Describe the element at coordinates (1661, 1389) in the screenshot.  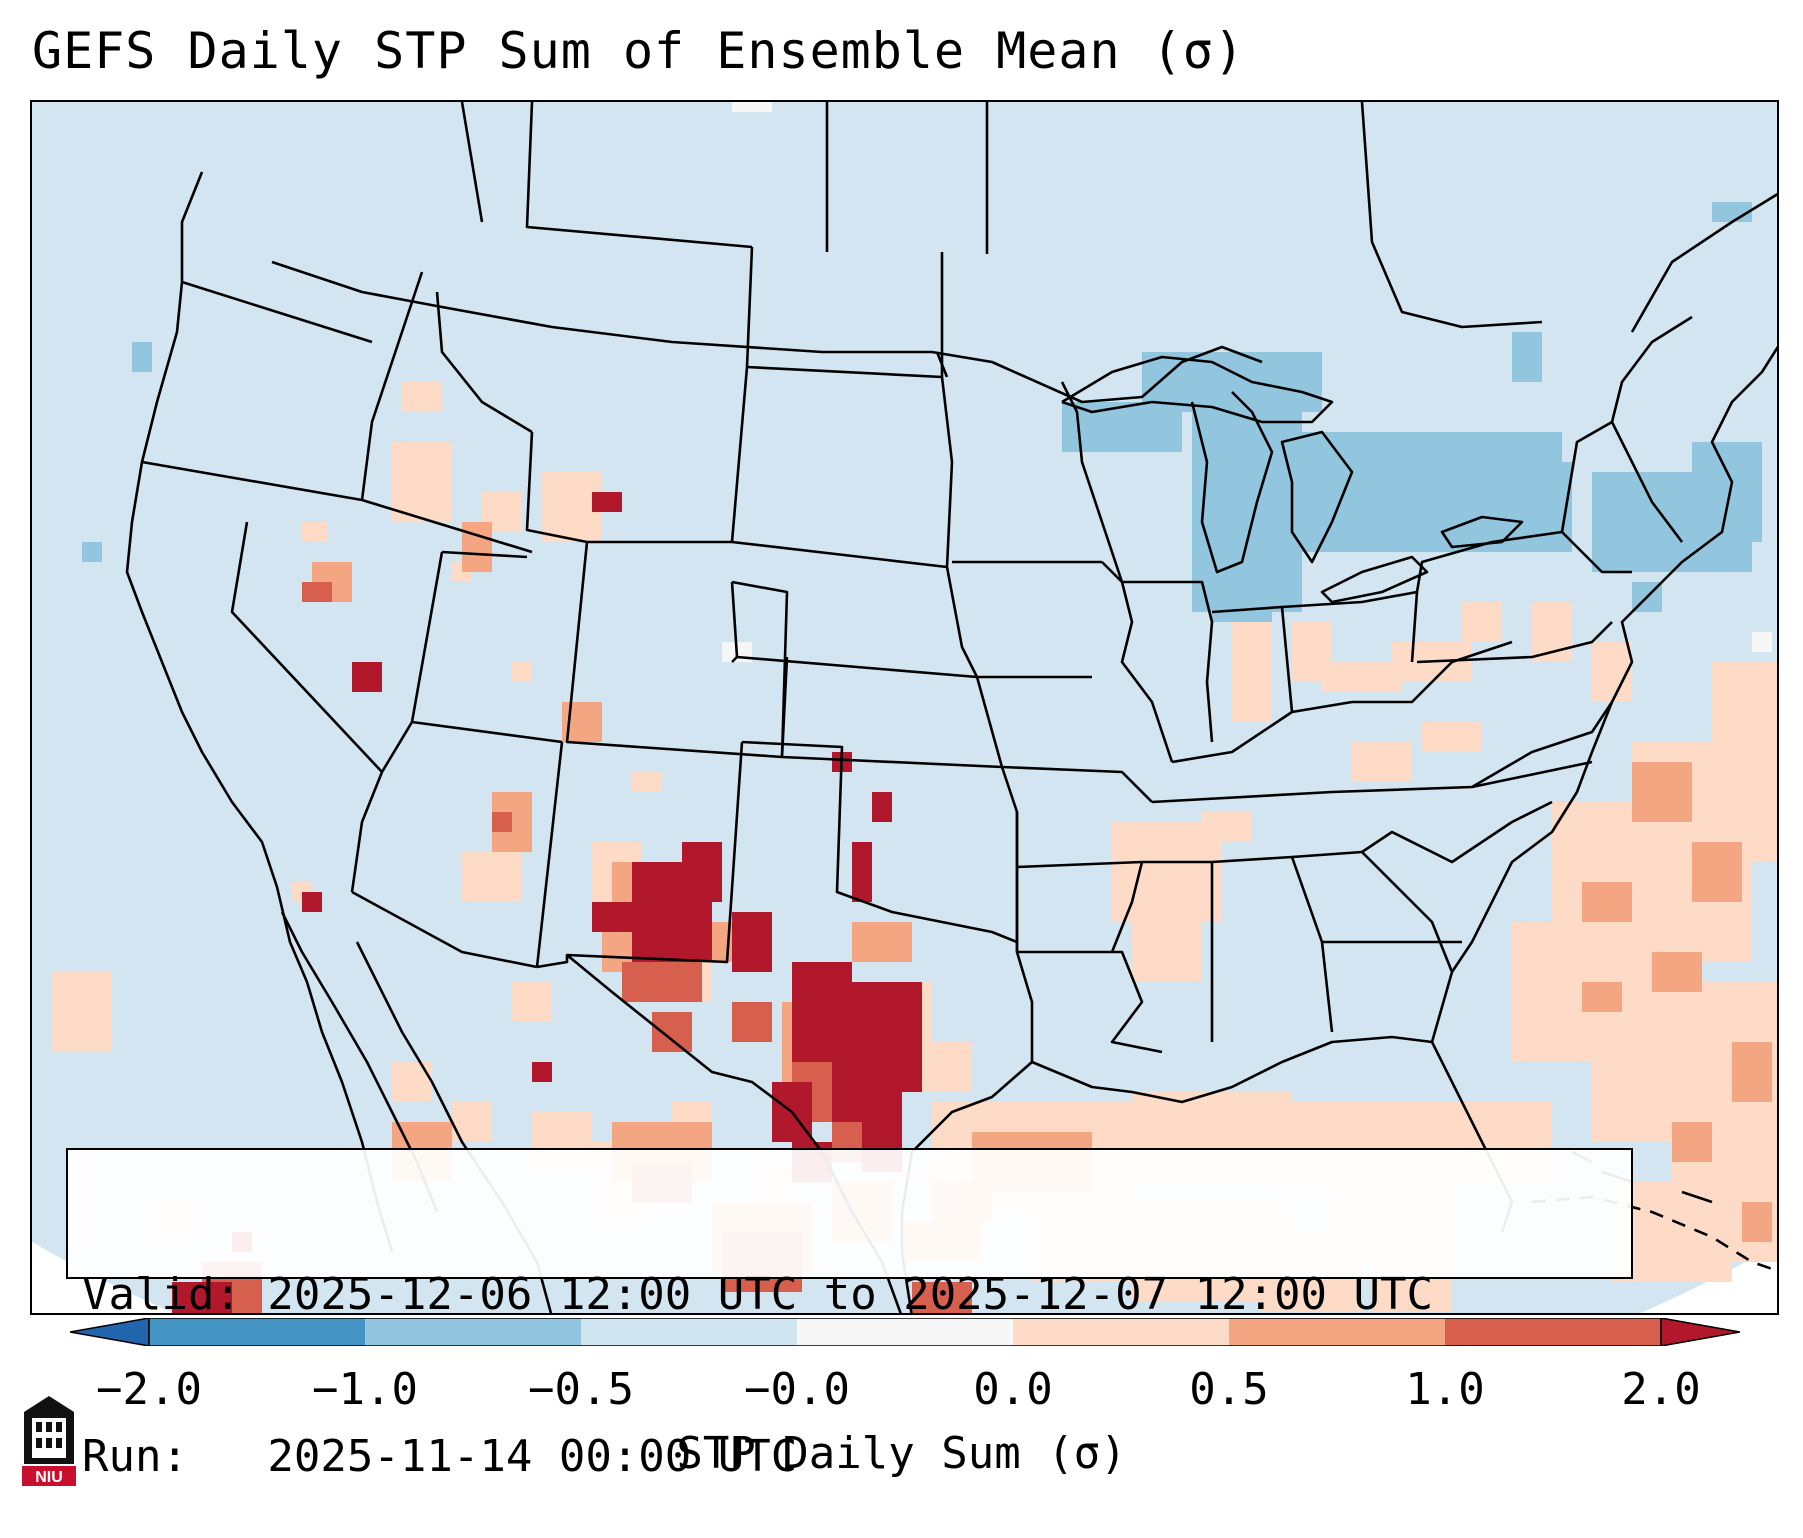
I see `colorbar-tick-label: 2.0` at that location.